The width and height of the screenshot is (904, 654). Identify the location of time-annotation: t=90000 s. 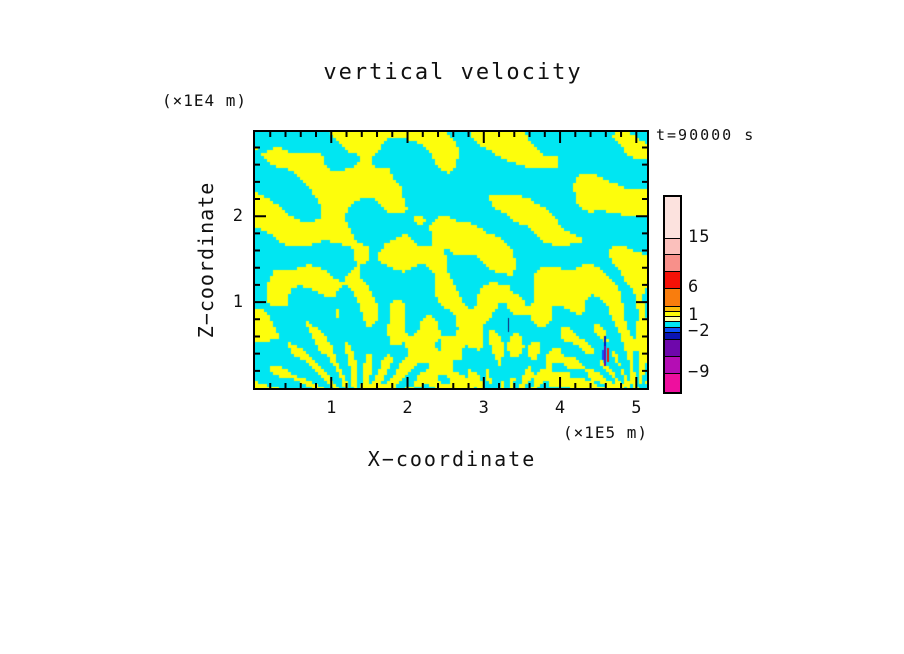
(706, 135).